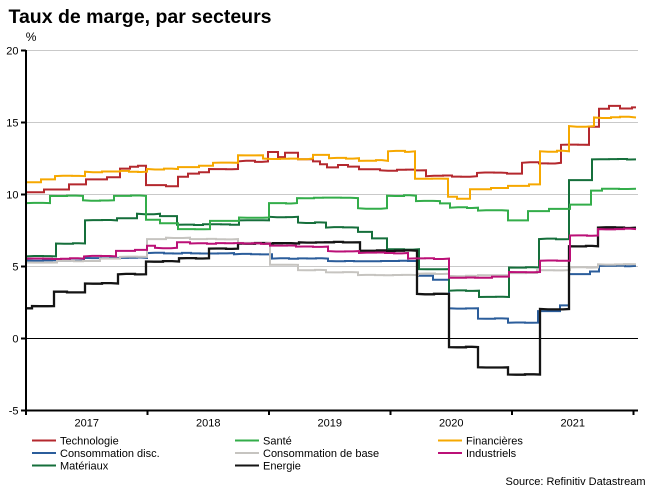  Describe the element at coordinates (89, 442) in the screenshot. I see `svg-text: Technologie` at that location.